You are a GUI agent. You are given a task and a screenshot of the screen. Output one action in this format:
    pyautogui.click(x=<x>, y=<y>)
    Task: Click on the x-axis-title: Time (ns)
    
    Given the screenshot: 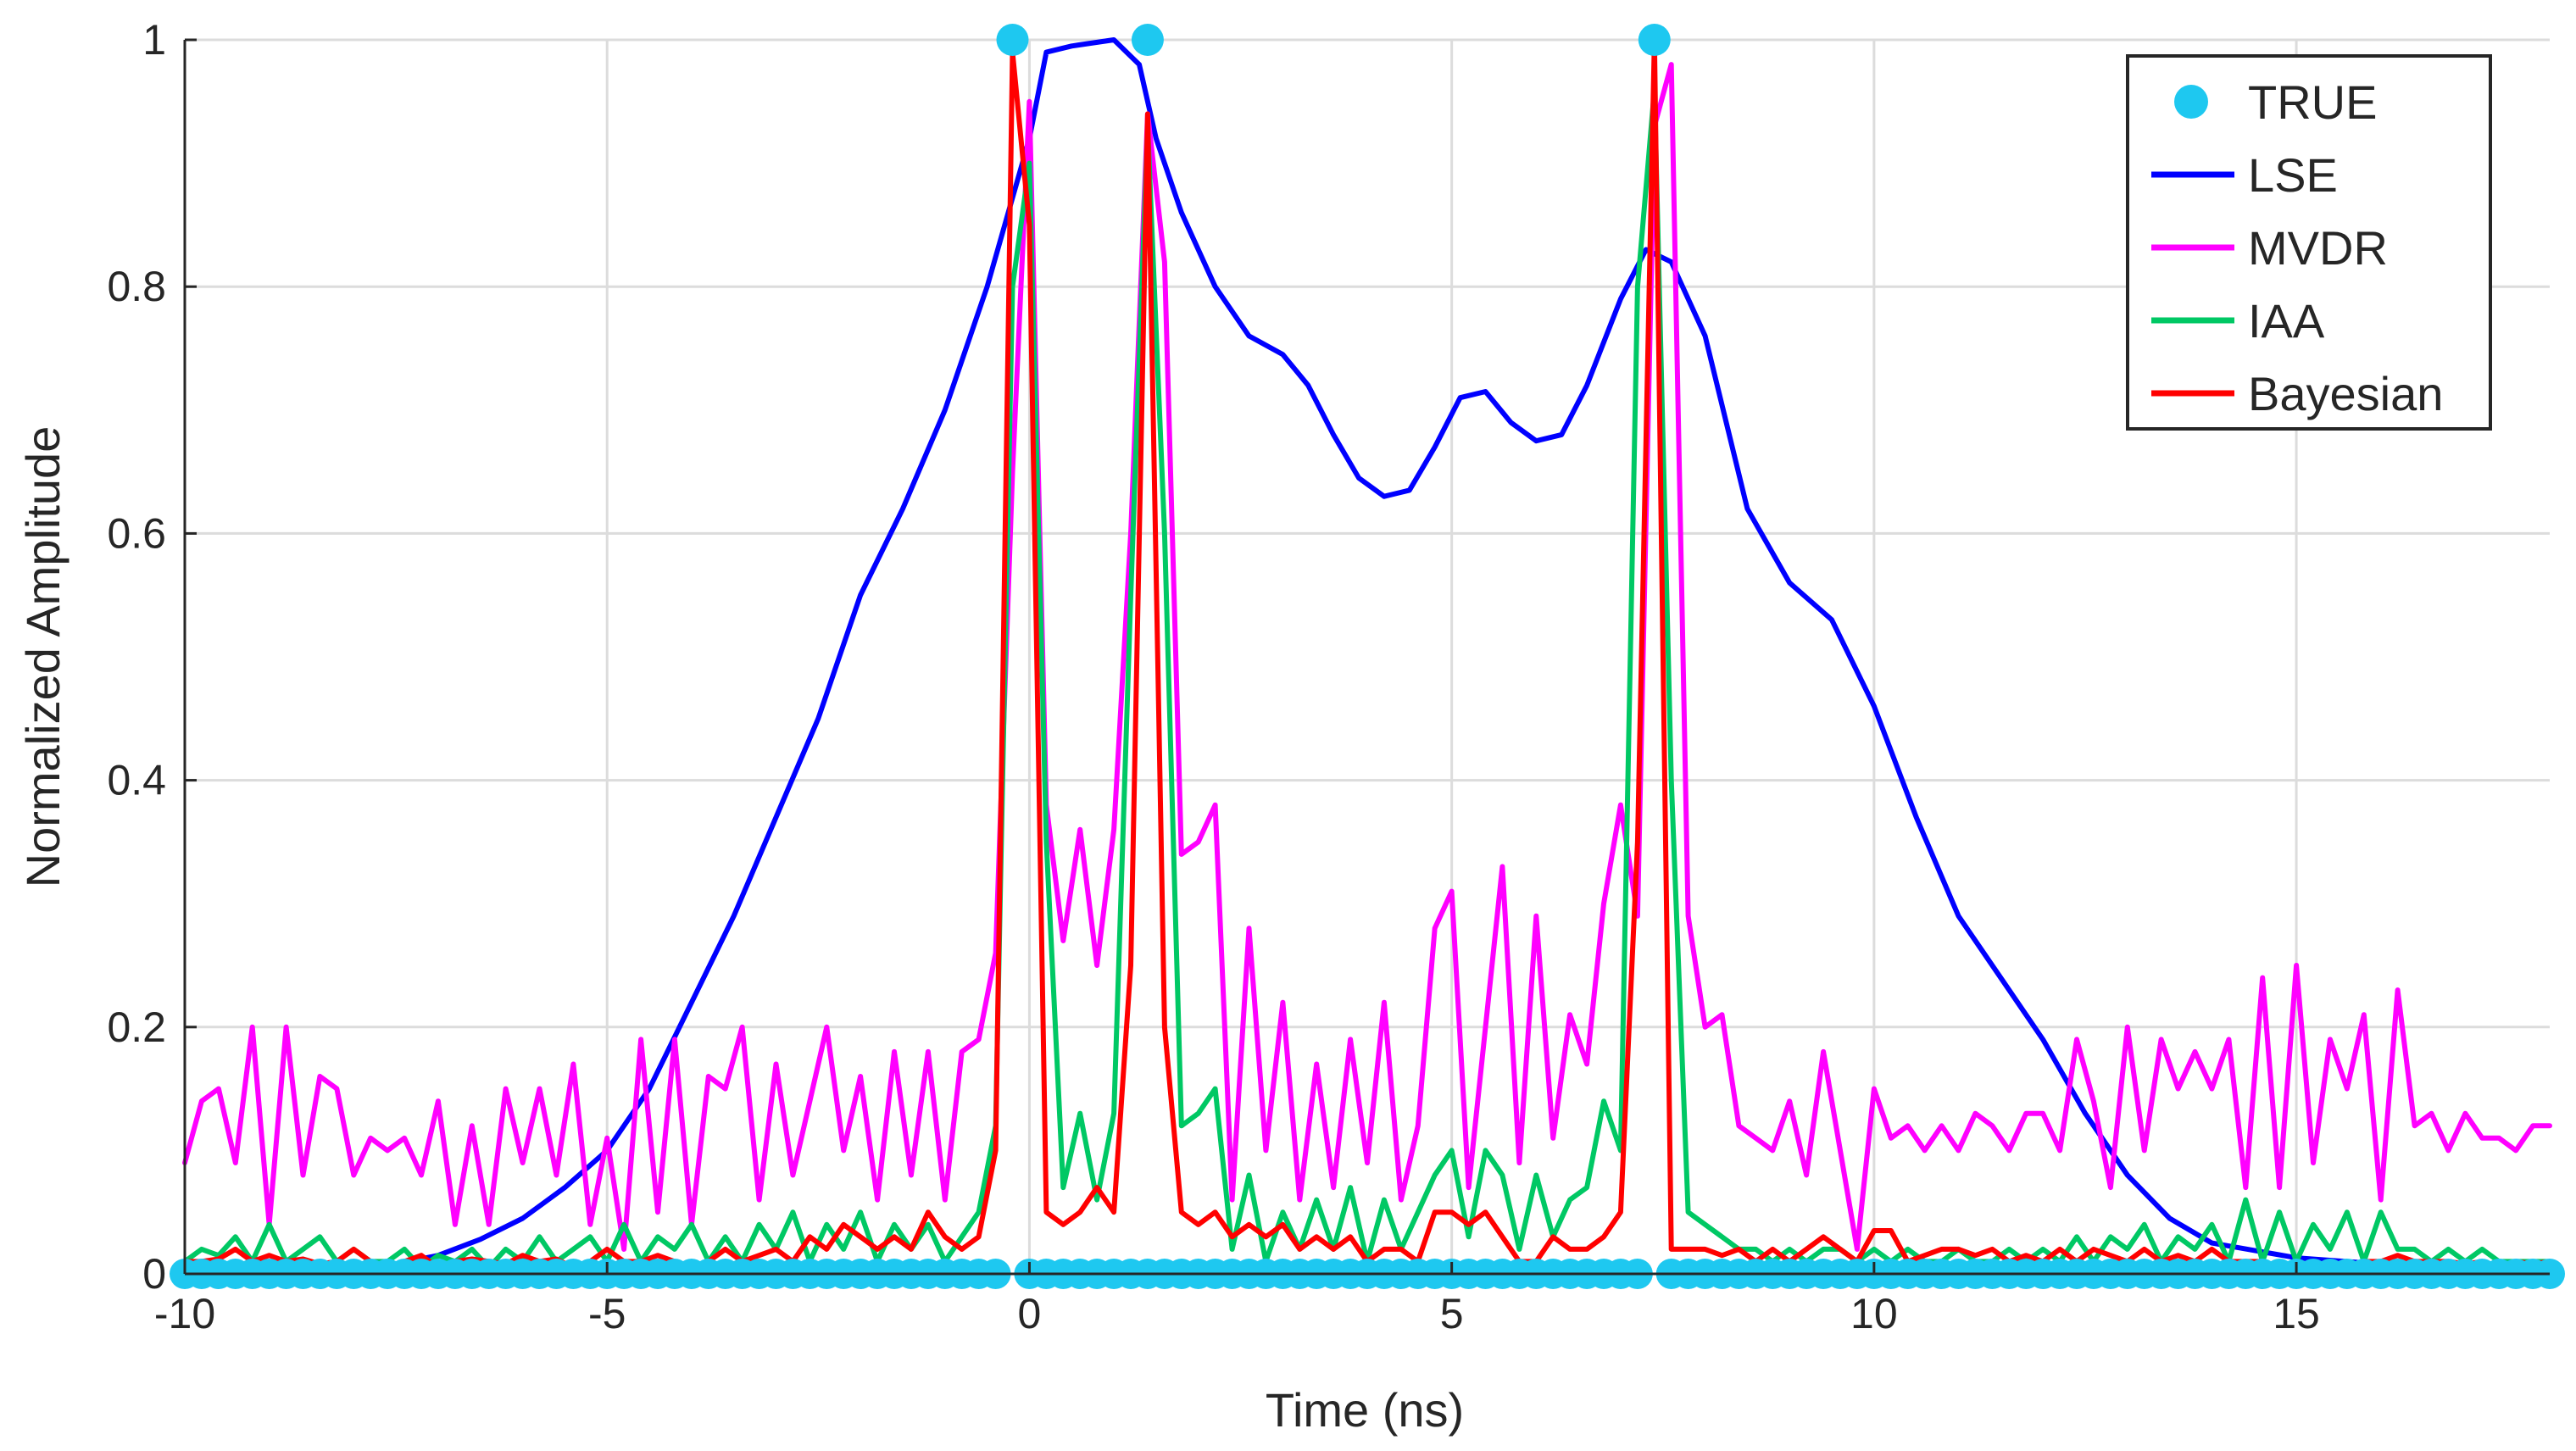 What is the action you would take?
    pyautogui.click(x=1365, y=1410)
    